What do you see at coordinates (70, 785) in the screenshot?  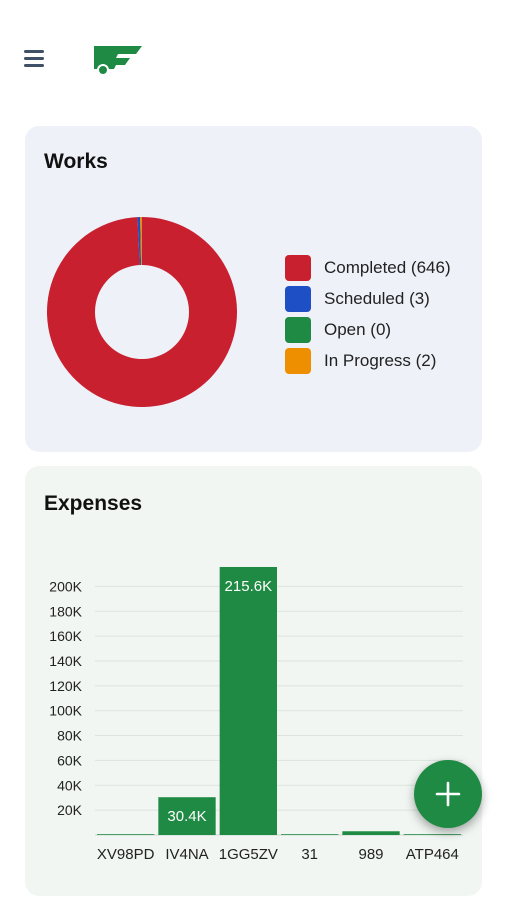 I see `y-tick-label: 40K` at bounding box center [70, 785].